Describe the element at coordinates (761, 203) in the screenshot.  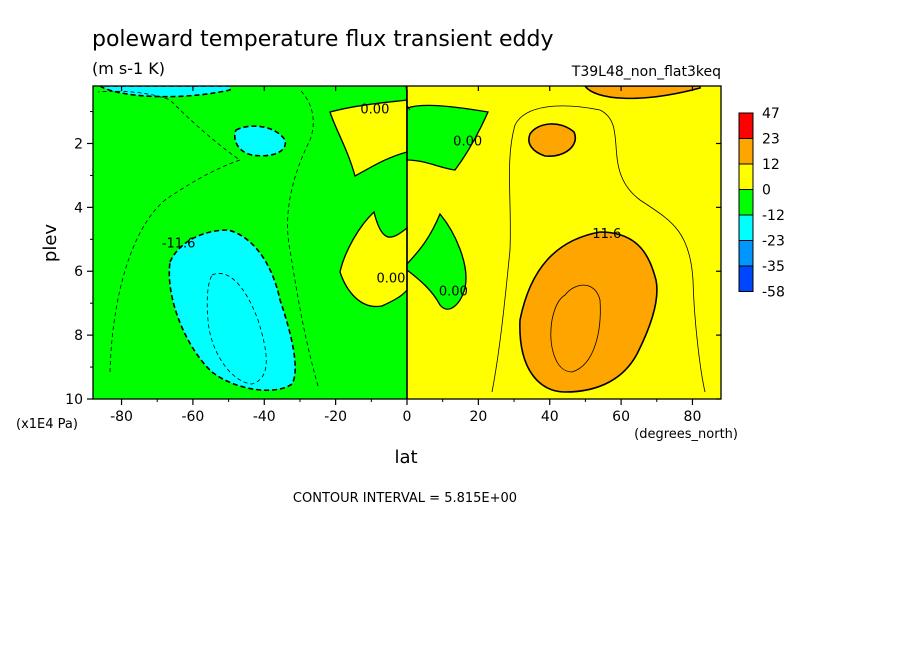
I see `colorbar: 47 23 12 0 -12 -23 -35 -58` at that location.